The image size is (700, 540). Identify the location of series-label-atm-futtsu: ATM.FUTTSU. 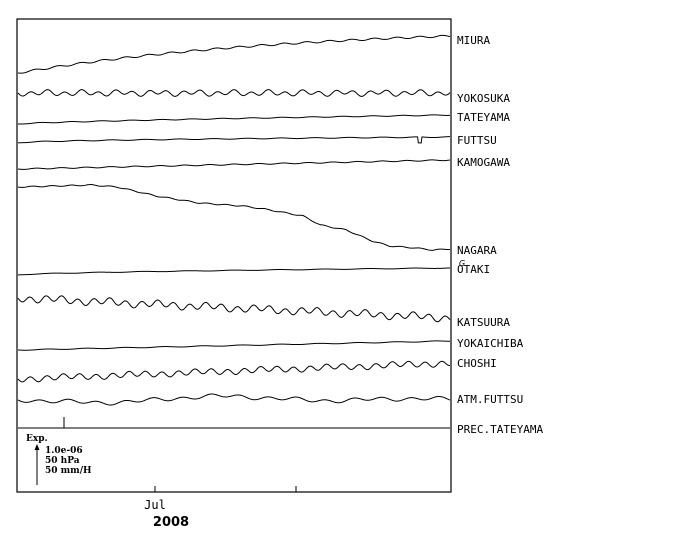
(490, 399).